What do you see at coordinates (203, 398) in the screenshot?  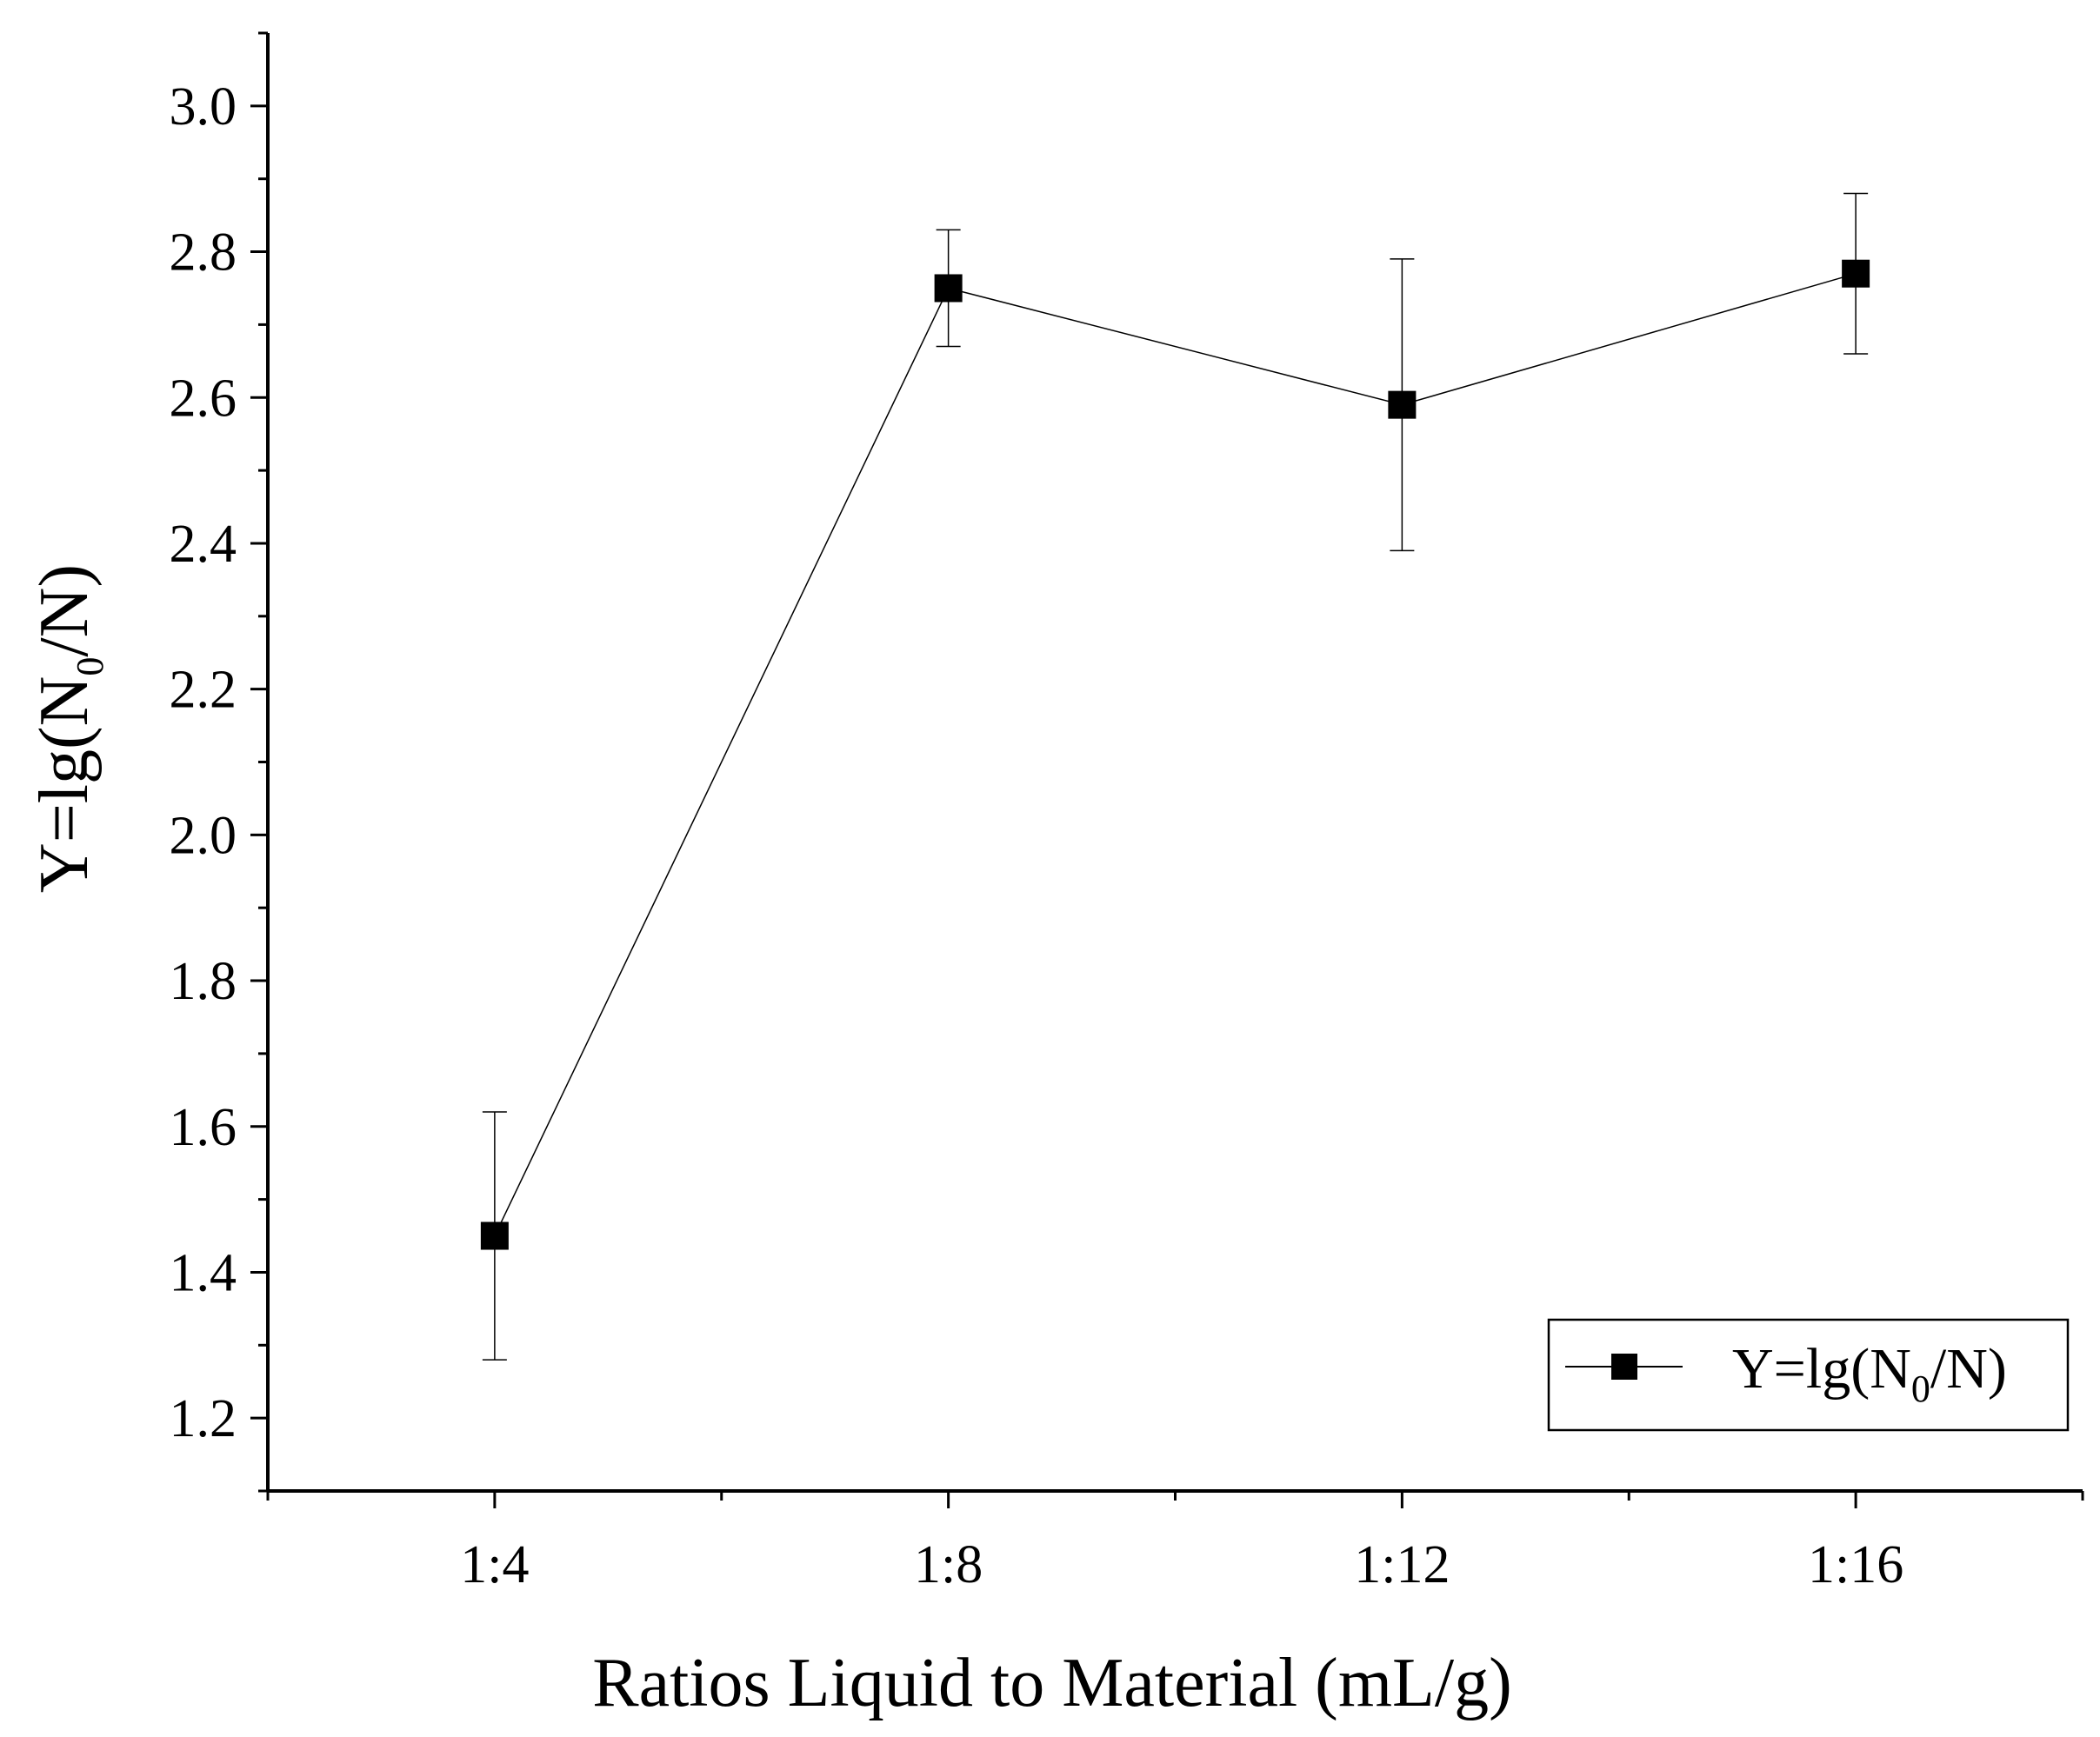 I see `y-tick-label: 2.6` at bounding box center [203, 398].